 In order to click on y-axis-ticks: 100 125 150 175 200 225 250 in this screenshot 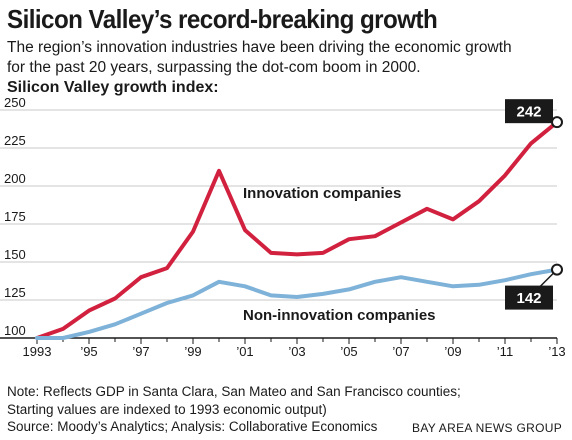, I will do `click(15, 216)`.